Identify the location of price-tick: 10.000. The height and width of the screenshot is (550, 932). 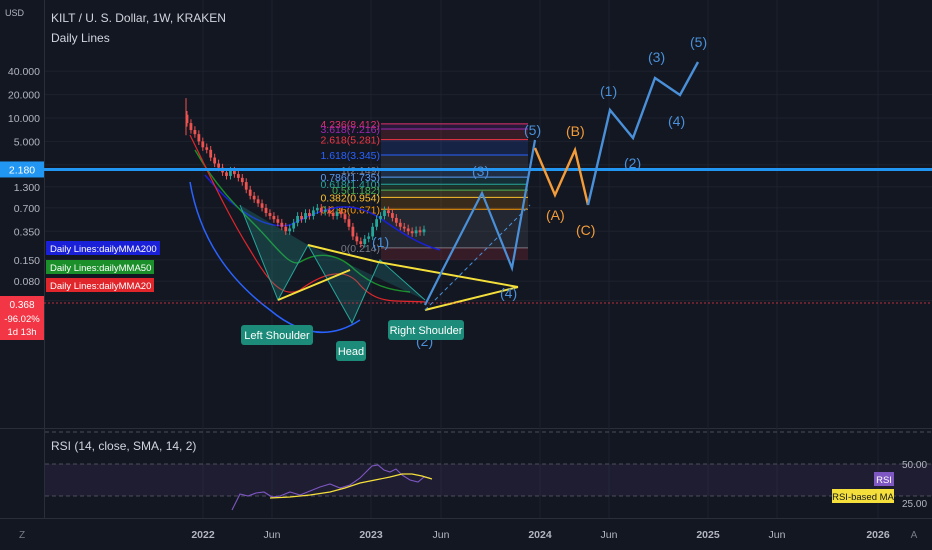
(24, 119).